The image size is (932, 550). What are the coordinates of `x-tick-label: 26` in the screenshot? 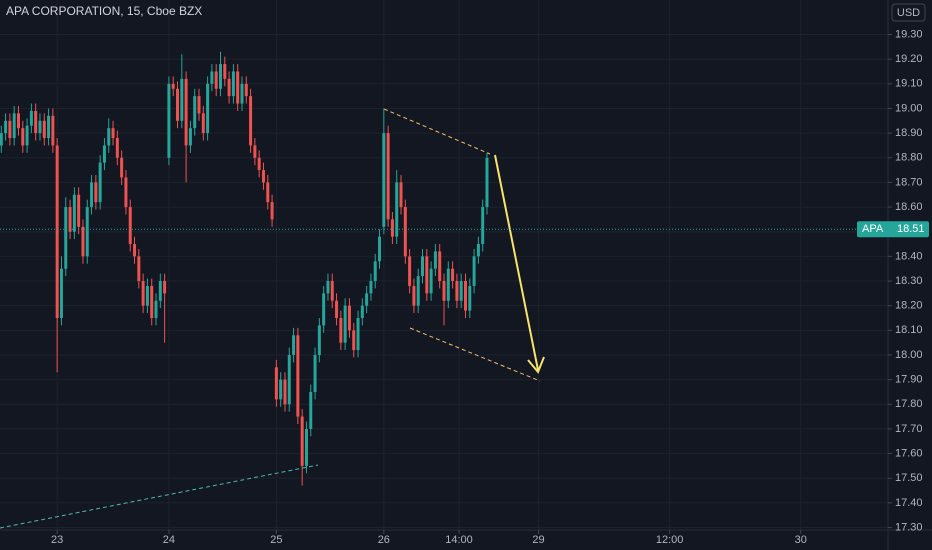 It's located at (384, 540).